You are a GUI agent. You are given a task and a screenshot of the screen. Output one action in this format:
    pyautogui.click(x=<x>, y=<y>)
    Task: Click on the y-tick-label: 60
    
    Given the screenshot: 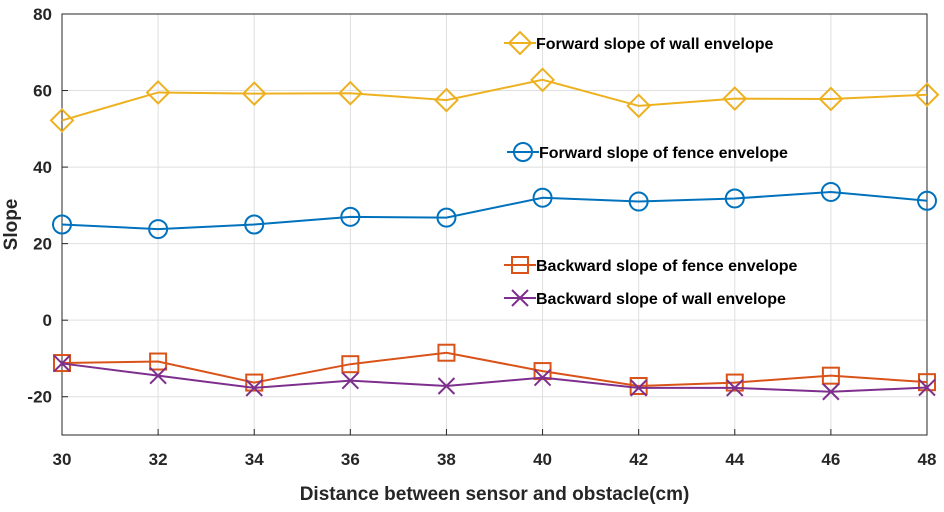 What is the action you would take?
    pyautogui.click(x=42, y=91)
    